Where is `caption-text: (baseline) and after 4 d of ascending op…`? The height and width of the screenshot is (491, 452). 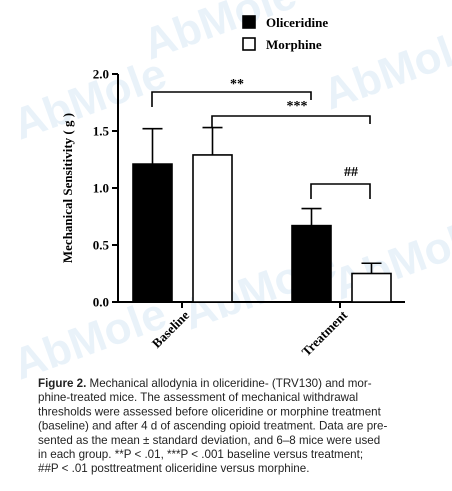
caption-text: (baseline) and after 4 d of ascending op… is located at coordinates (212, 426).